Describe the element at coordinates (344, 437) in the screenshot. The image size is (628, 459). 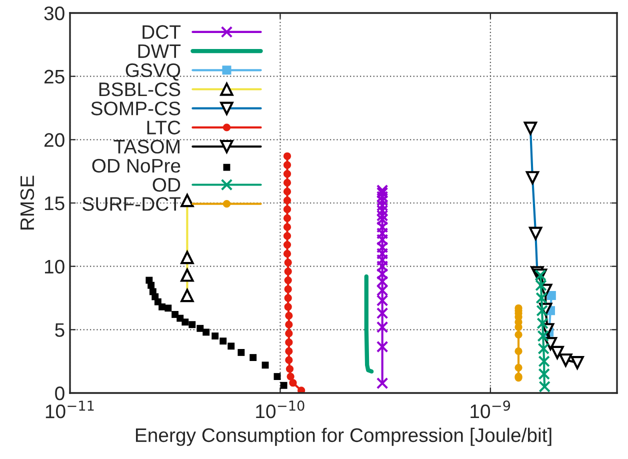
I see `x-axis-title: Energy Consumption for Compression [Joule/bit]` at that location.